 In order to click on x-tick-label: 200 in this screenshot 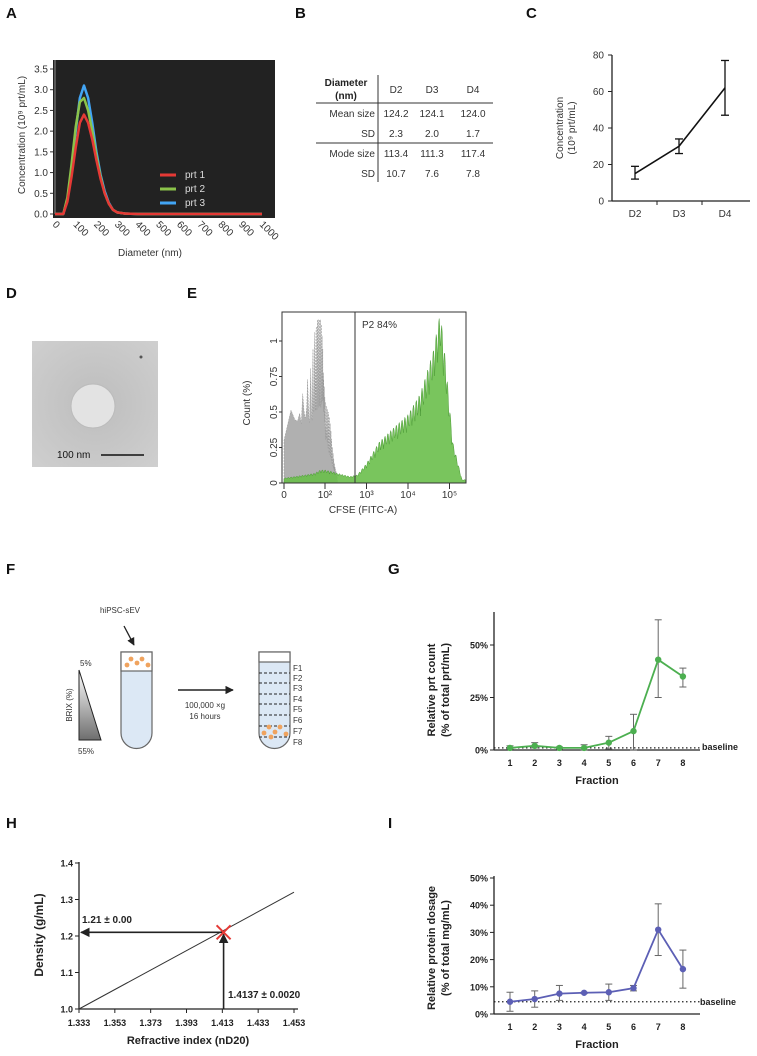, I will do `click(101, 229)`.